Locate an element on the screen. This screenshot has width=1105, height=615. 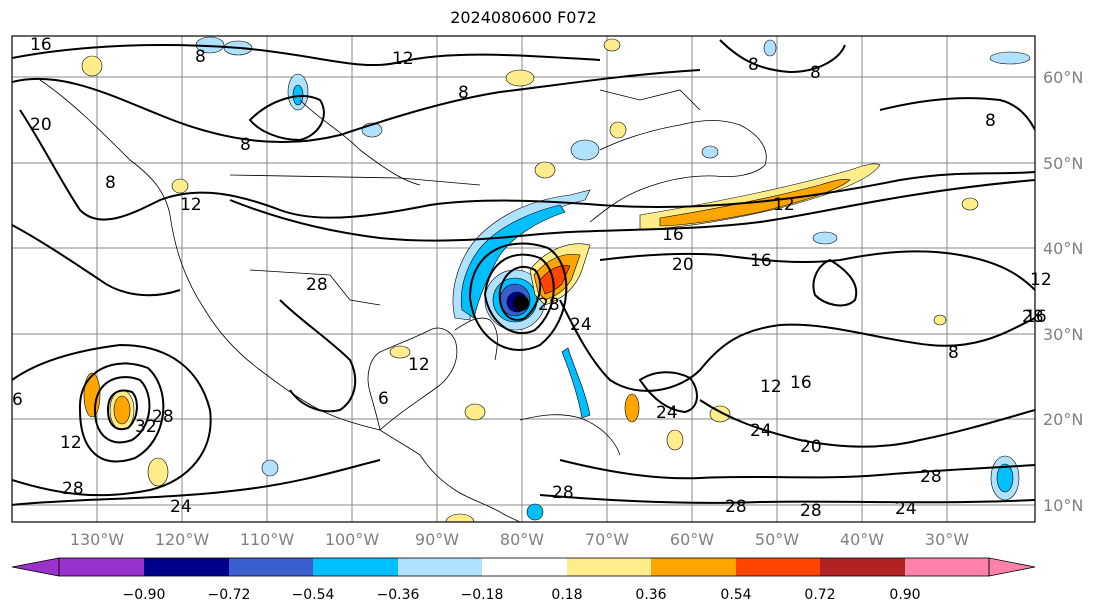
lat-label: 60°N is located at coordinates (1063, 77).